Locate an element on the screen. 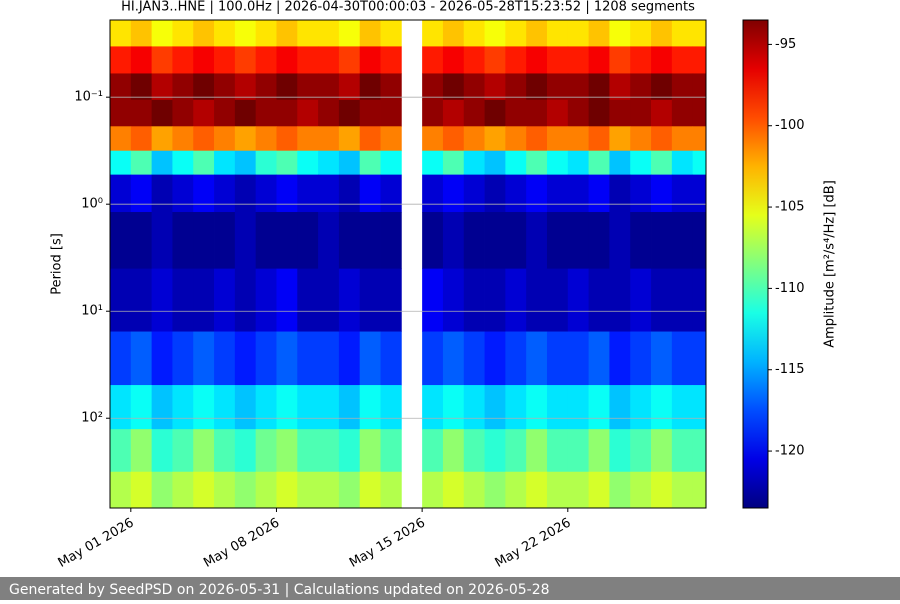  colorbar-tick-label: -110 is located at coordinates (790, 288).